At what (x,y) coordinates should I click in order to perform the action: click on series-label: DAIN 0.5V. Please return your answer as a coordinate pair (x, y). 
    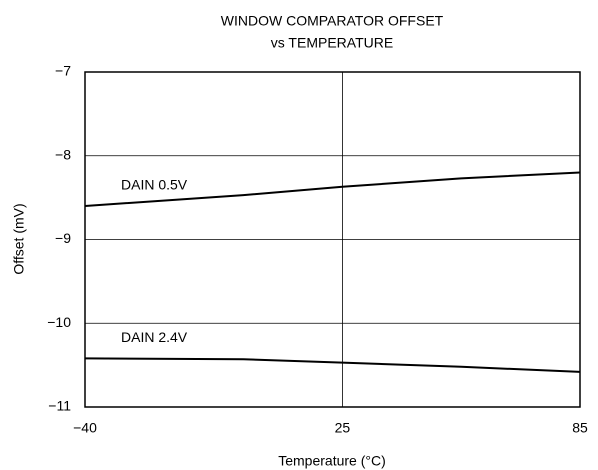
    Looking at the image, I should click on (154, 185).